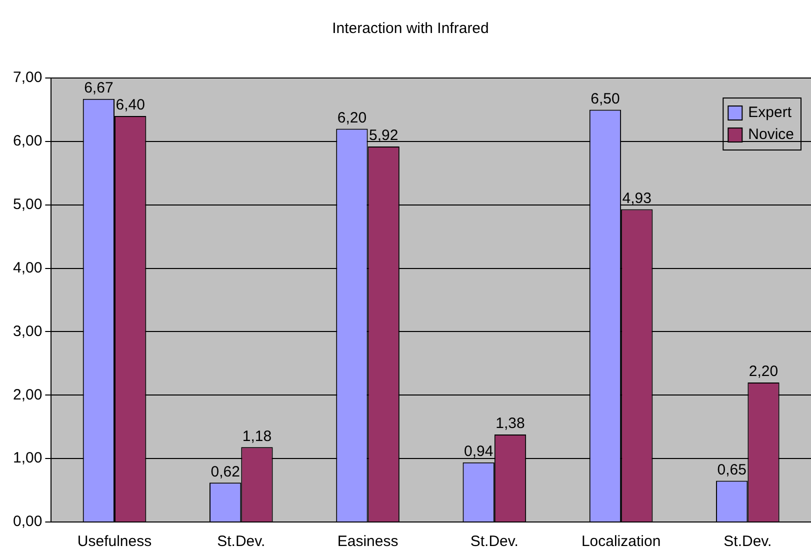 The image size is (811, 560). What do you see at coordinates (99, 88) in the screenshot?
I see `data-label: 6,67` at bounding box center [99, 88].